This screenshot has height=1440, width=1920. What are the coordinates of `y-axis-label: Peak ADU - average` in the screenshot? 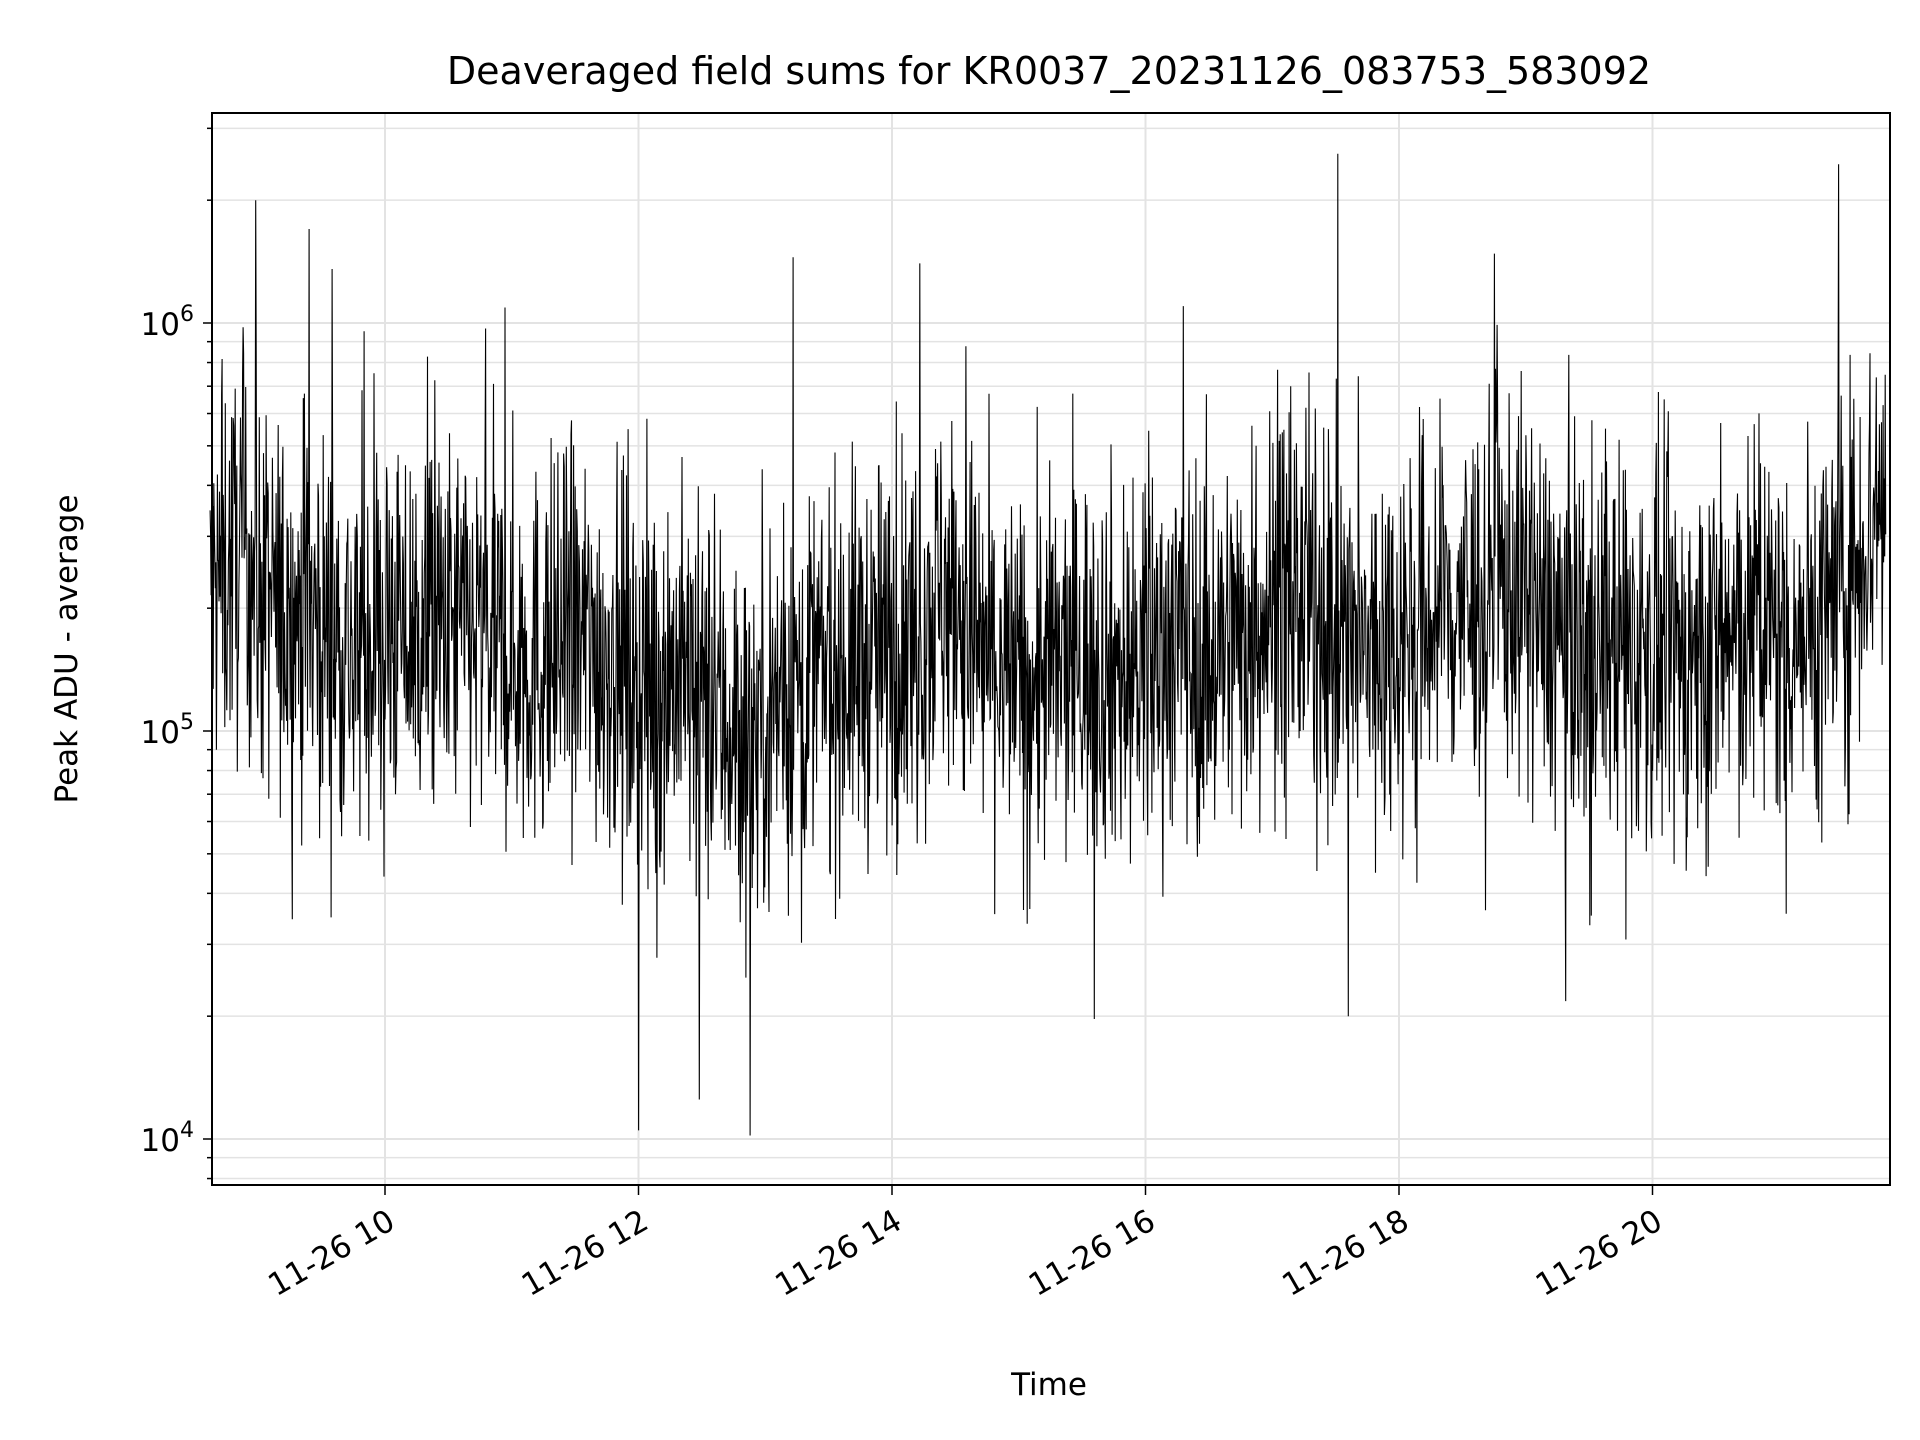 It's located at (67, 648).